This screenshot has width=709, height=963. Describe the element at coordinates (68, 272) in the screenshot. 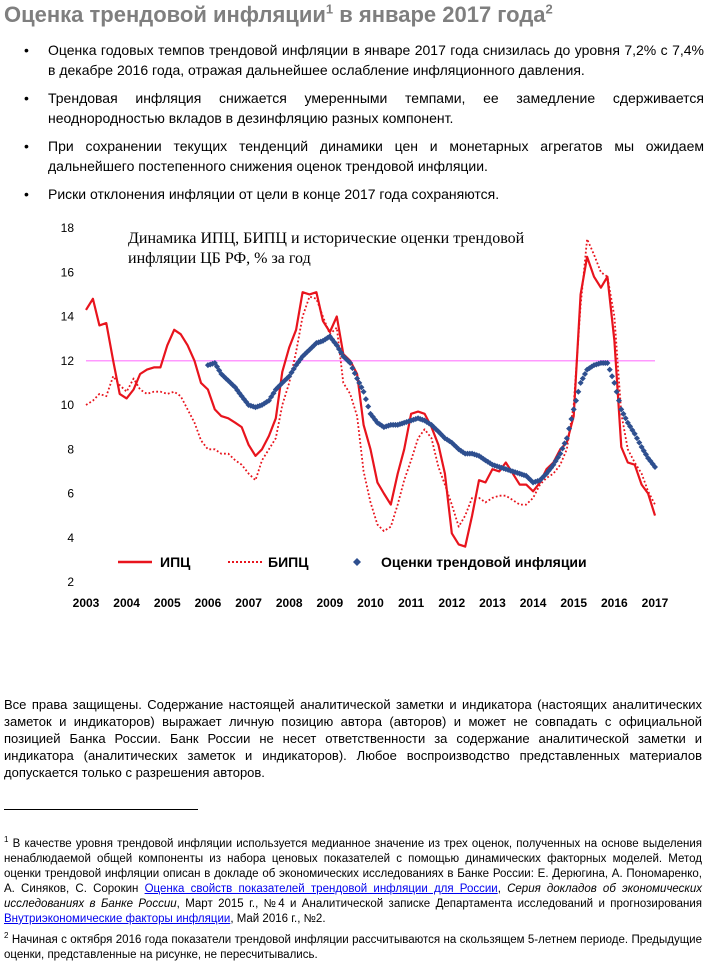

I see `y-tick-label: 16` at that location.